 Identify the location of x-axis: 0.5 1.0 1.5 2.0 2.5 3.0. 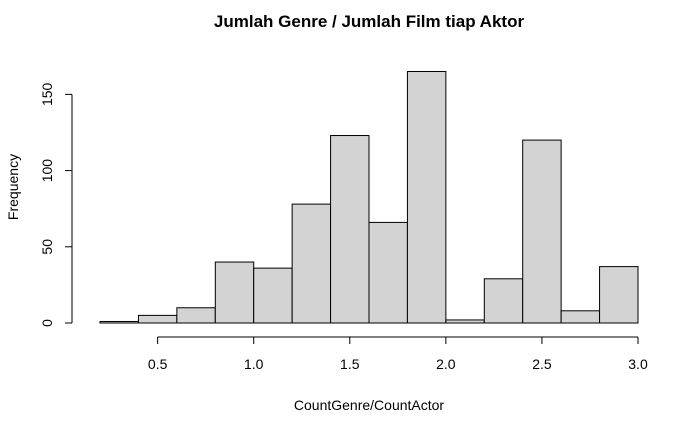
(398, 354).